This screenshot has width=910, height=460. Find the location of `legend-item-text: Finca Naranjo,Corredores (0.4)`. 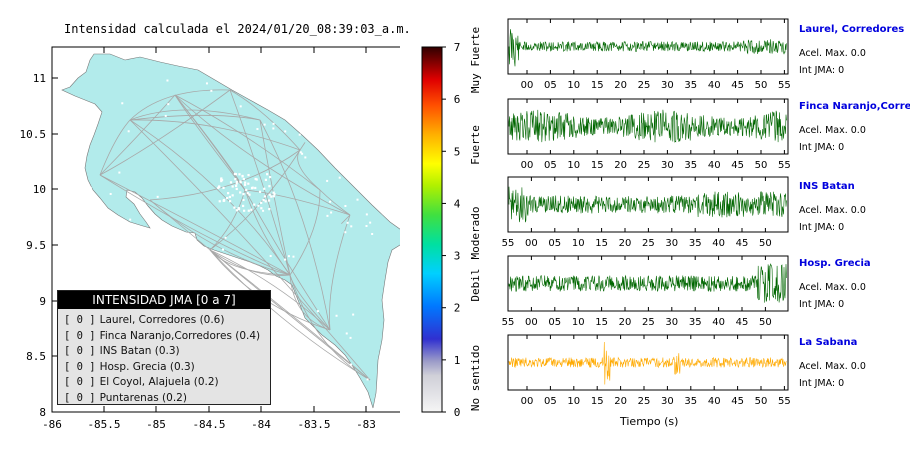

legend-item-text: Finca Naranjo,Corredores (0.4) is located at coordinates (180, 335).